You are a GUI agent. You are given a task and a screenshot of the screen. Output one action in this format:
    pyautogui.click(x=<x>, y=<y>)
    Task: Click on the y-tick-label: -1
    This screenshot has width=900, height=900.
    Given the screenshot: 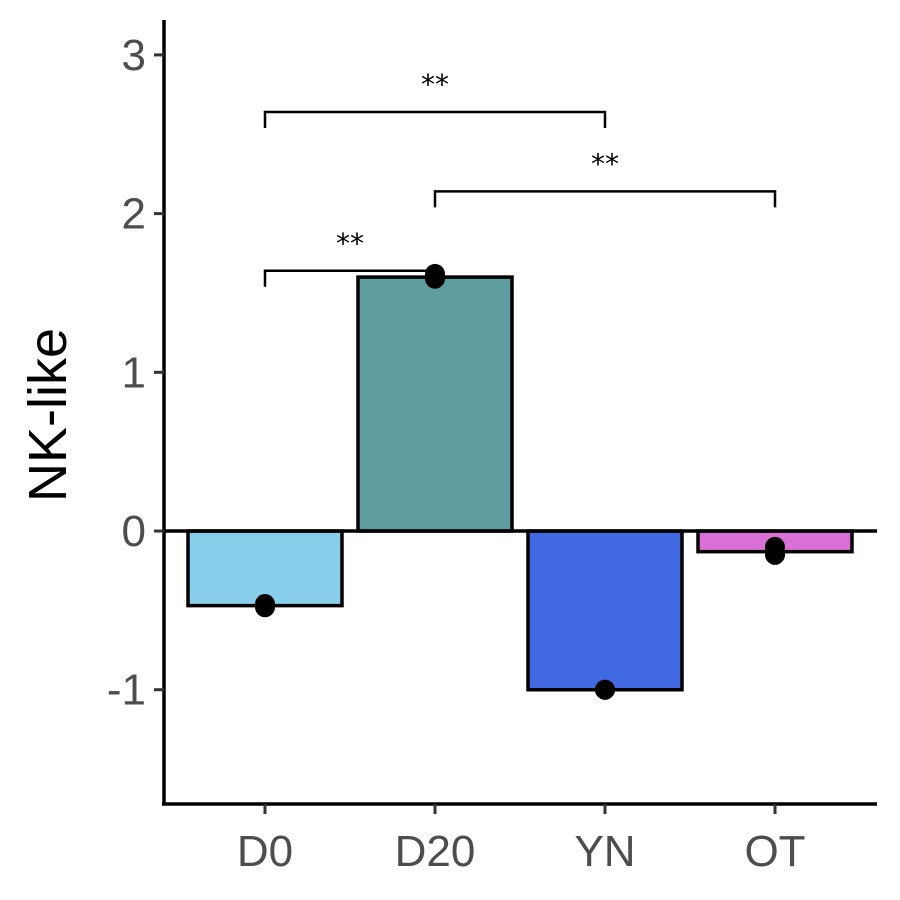 What is the action you would take?
    pyautogui.click(x=126, y=690)
    